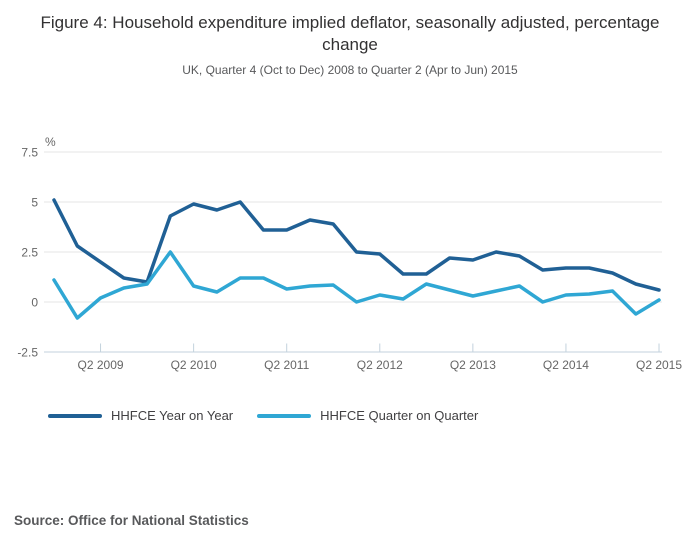 This screenshot has width=700, height=549. Describe the element at coordinates (566, 365) in the screenshot. I see `x-tick-label: Q2 2014` at that location.